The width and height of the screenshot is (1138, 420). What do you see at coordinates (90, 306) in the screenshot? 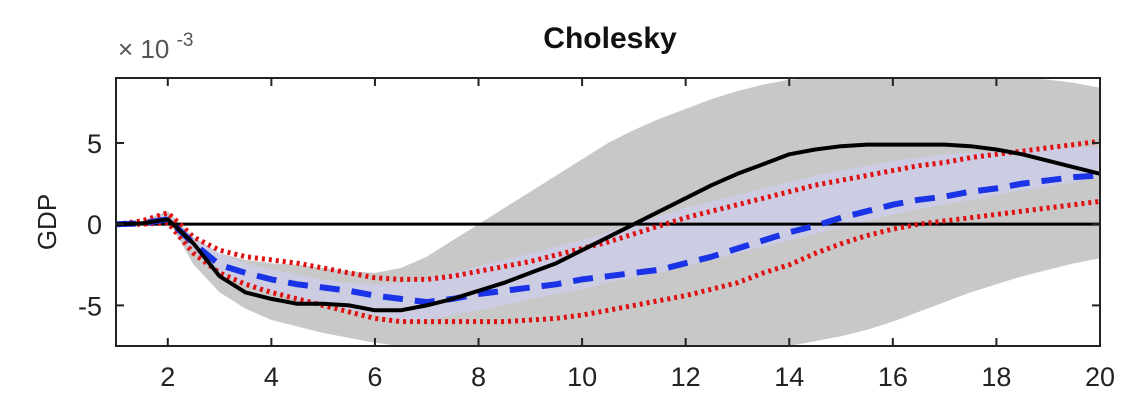
I see `y-tick-label: -5` at bounding box center [90, 306].